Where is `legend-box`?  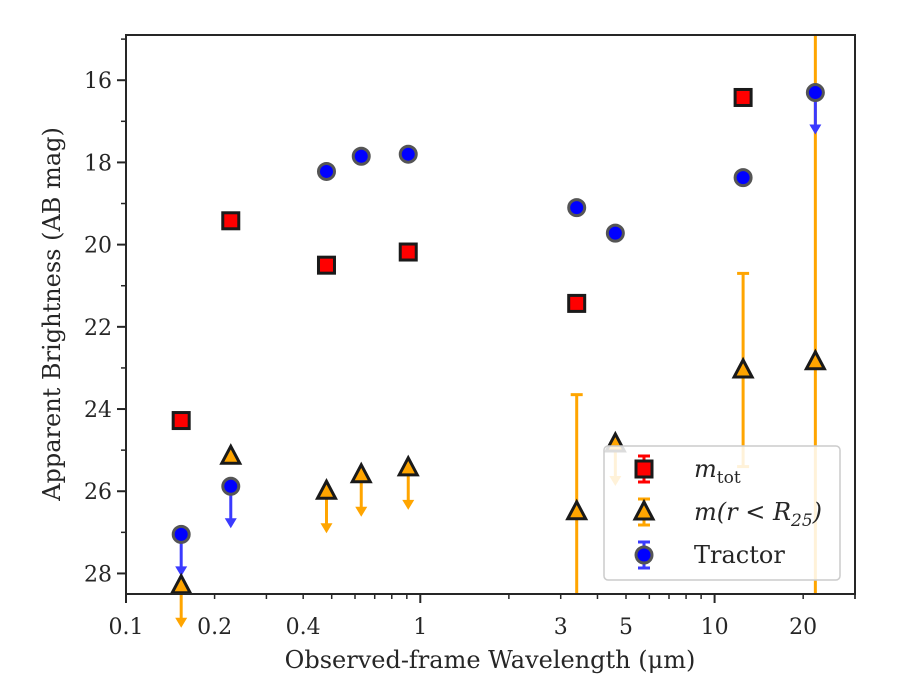
legend-box is located at coordinates (722, 513).